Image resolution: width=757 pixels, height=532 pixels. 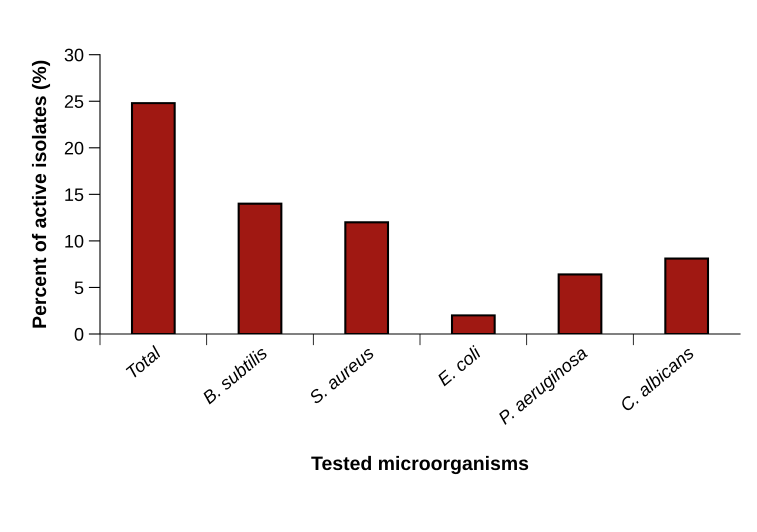 I want to click on y-axis-title: Percent of active isolates (%), so click(x=41, y=194).